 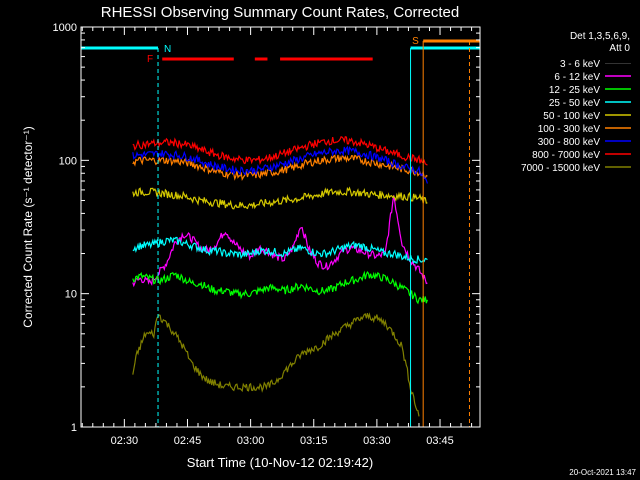 What do you see at coordinates (28, 226) in the screenshot?
I see `y-axis-label: Corrected Count Rate (s⁻¹ detector⁻¹)` at bounding box center [28, 226].